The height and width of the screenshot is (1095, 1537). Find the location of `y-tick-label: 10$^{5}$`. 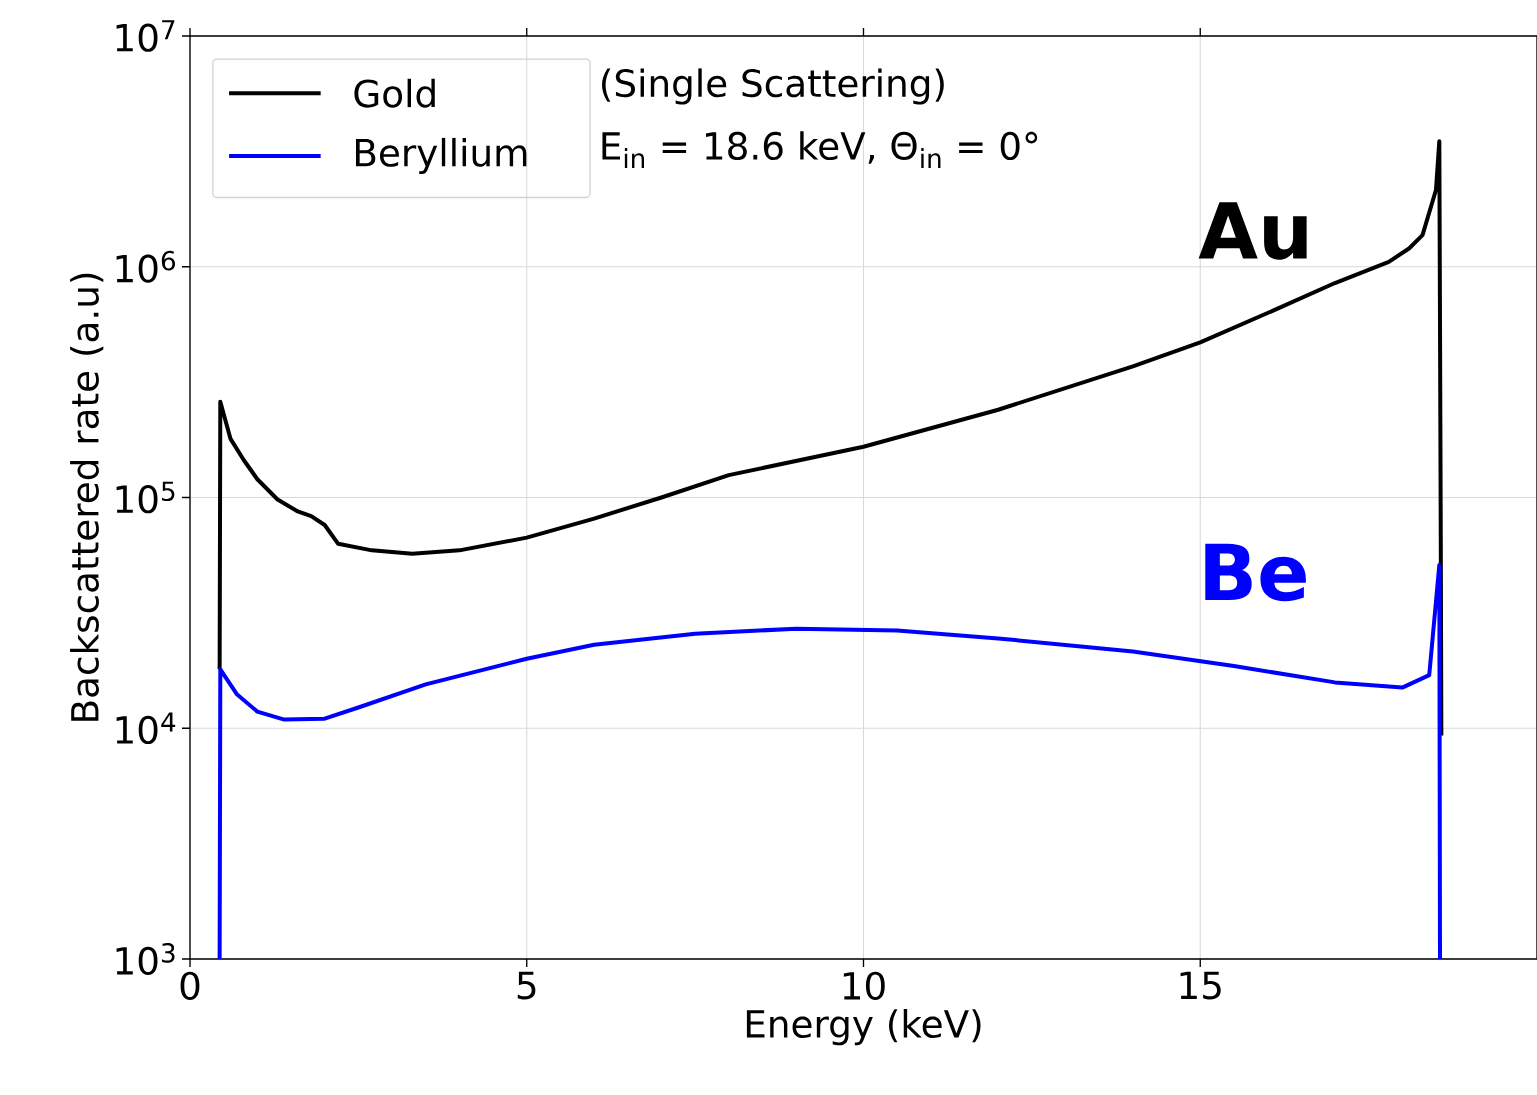

y-tick-label: 10$^{5}$ is located at coordinates (145, 497).